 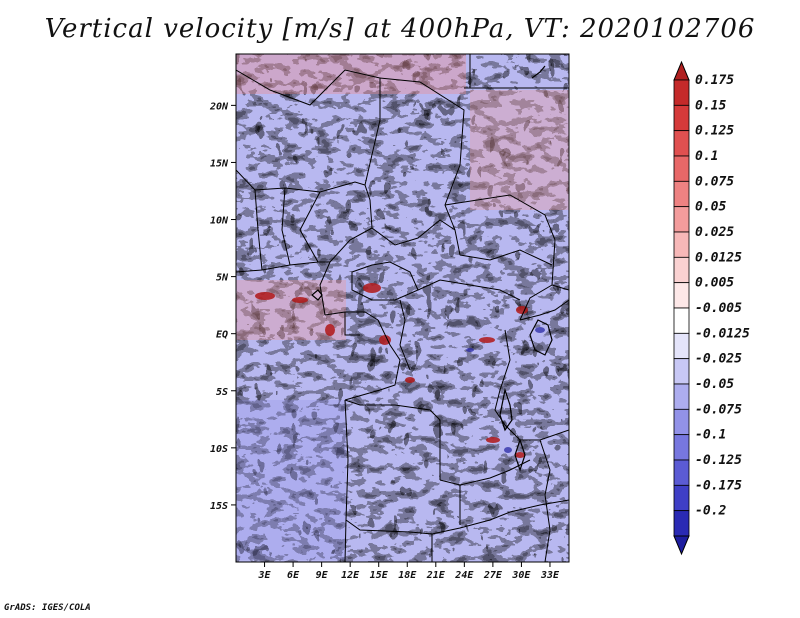 I want to click on y-tick-label: 15N, so click(x=219, y=163).